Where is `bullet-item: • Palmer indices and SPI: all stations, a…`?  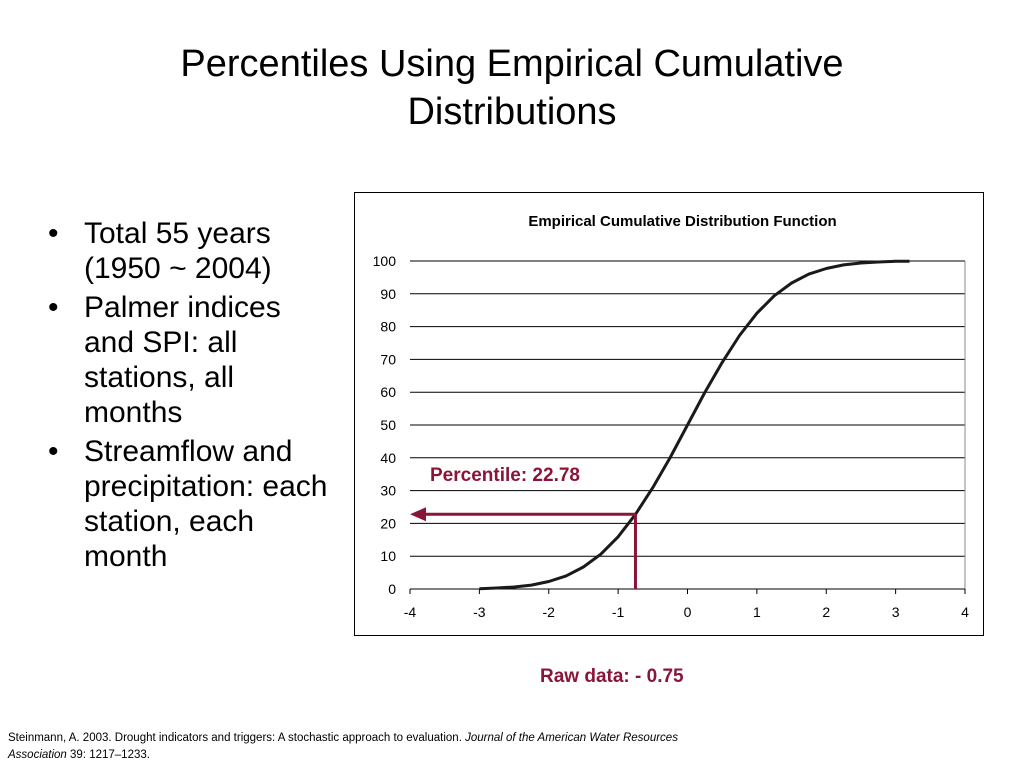 bullet-item: • Palmer indices and SPI: all stations, a… is located at coordinates (193, 360).